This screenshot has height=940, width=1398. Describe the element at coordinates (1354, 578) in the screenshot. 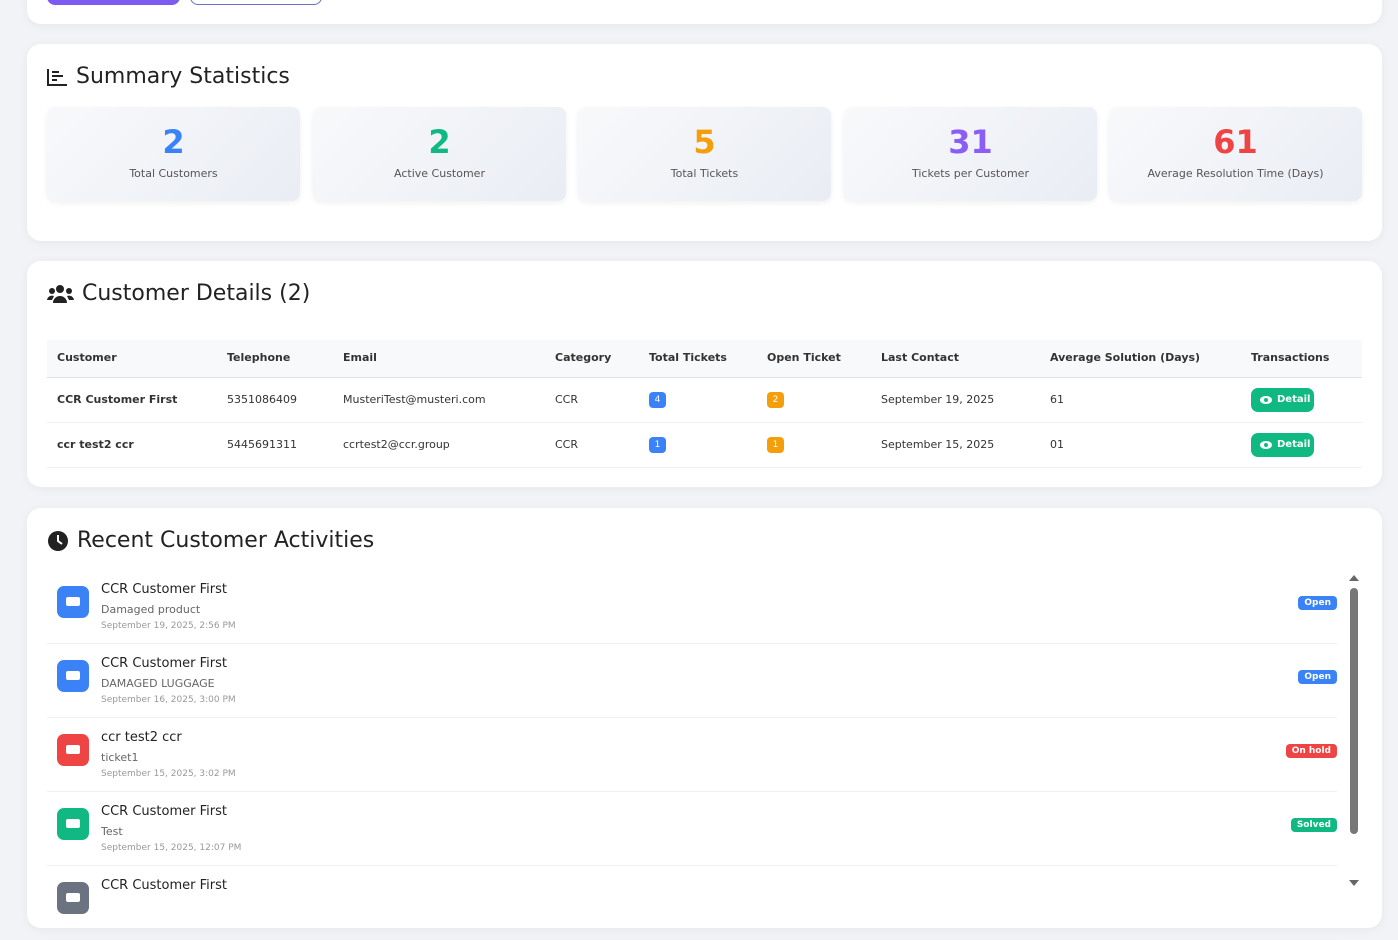

I see `scroll-up` at that location.